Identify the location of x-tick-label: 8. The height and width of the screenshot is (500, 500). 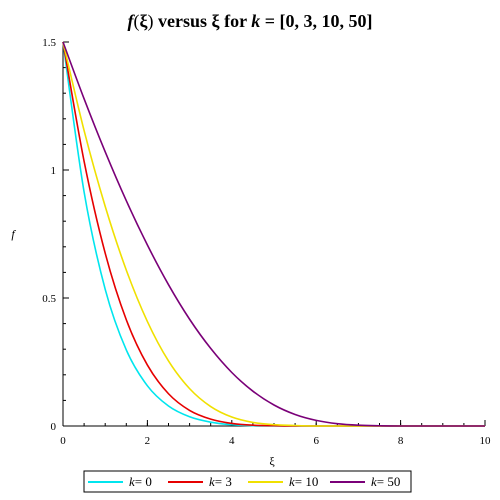
(401, 441).